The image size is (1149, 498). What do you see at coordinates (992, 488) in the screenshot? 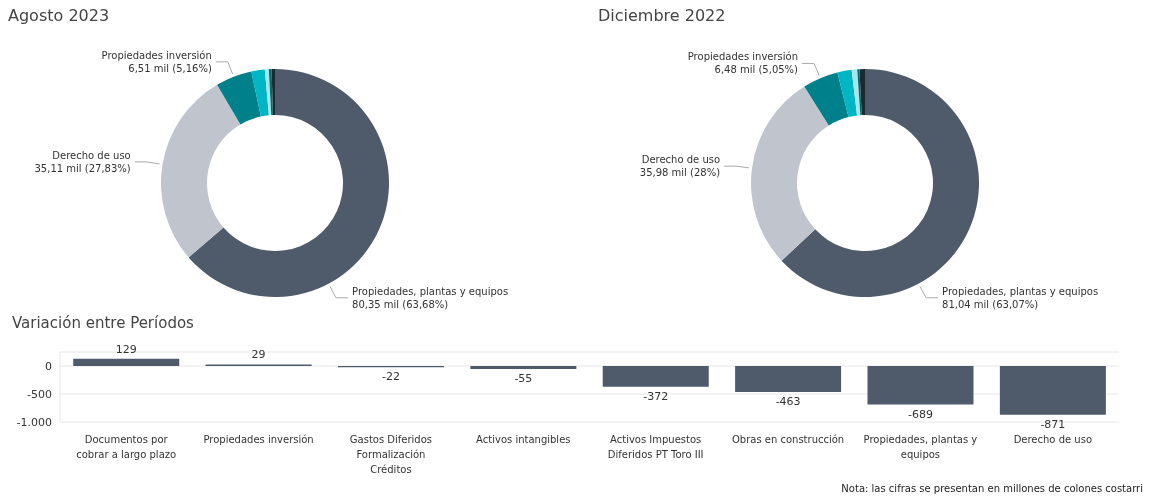
I see `text: Nota: las cifras se presentan en millones de colones costarri` at bounding box center [992, 488].